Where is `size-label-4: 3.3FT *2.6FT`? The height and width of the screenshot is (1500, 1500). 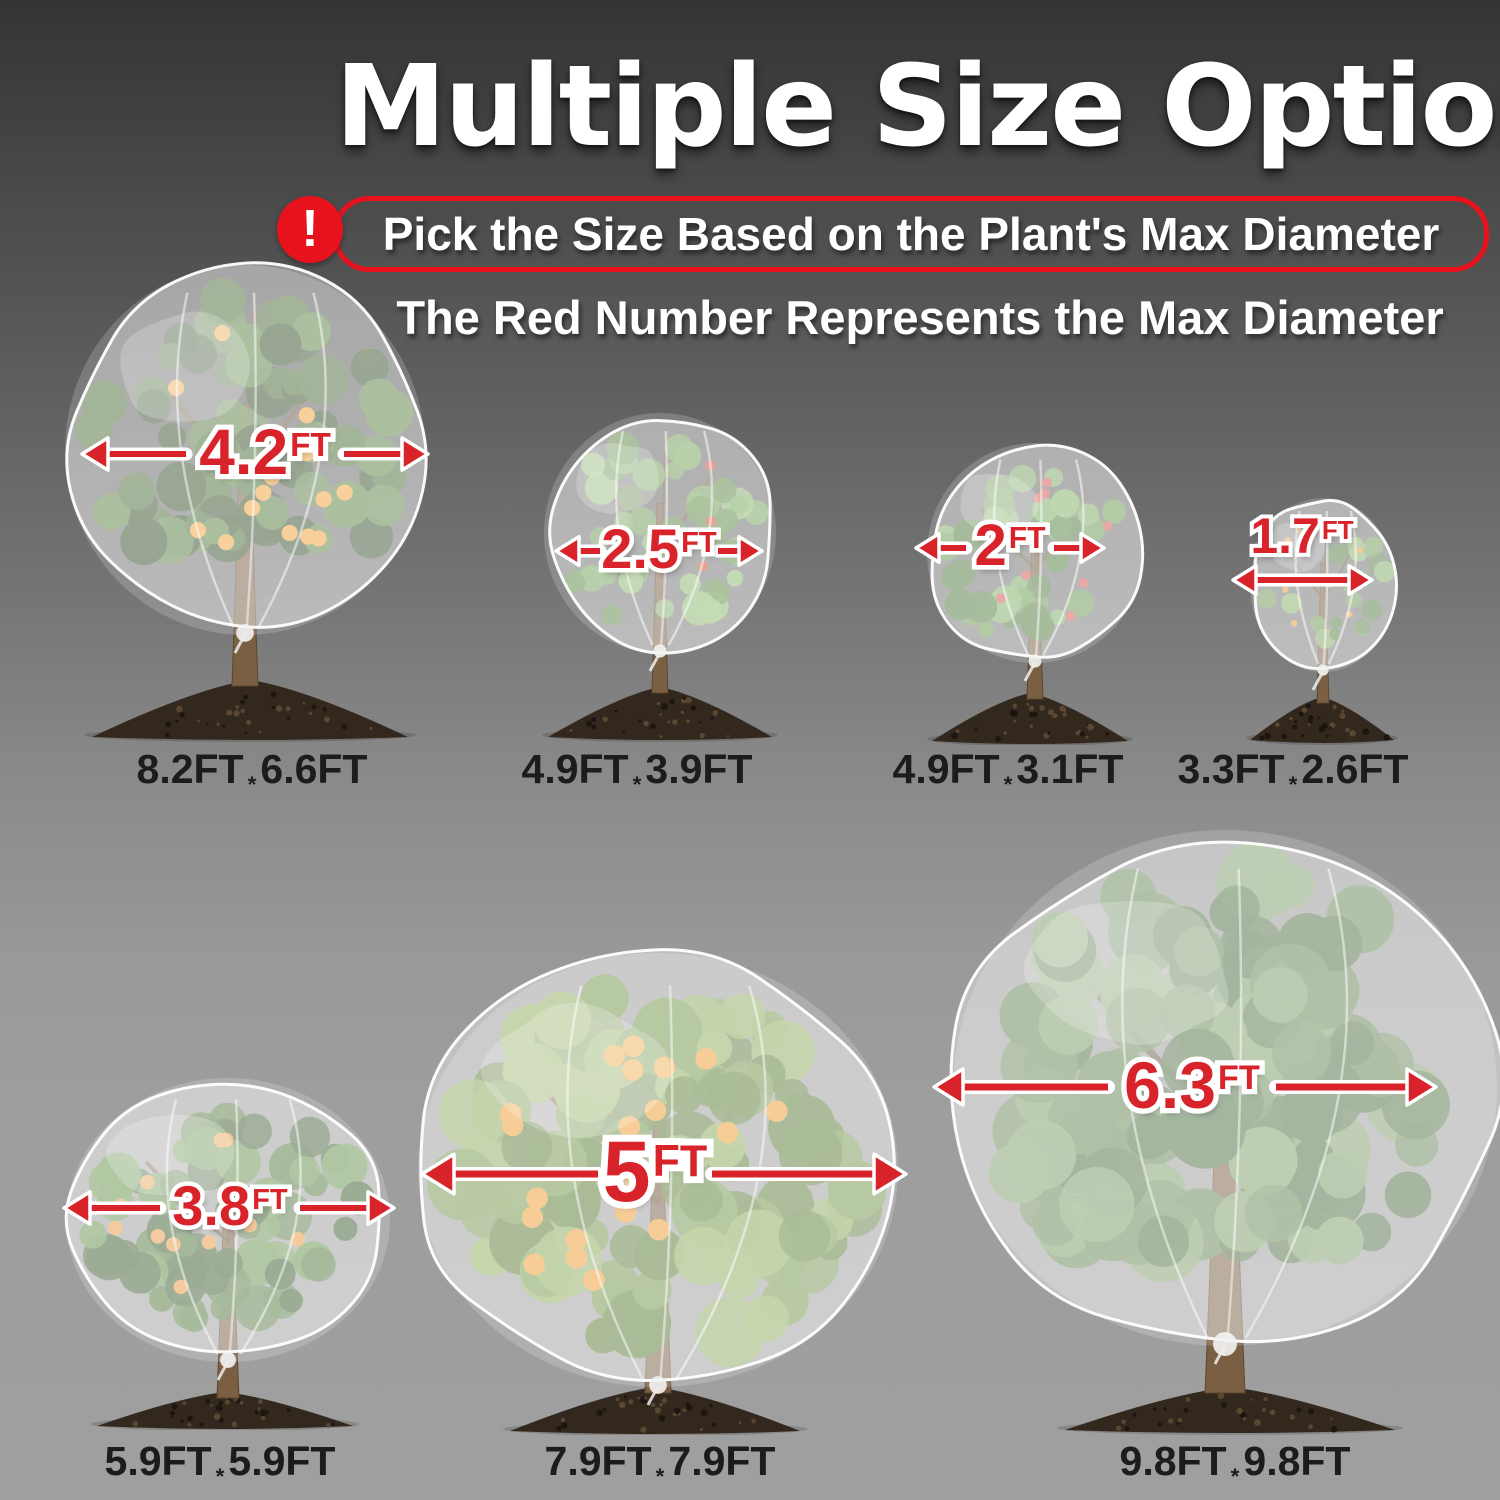 size-label-4: 3.3FT *2.6FT is located at coordinates (1293, 771).